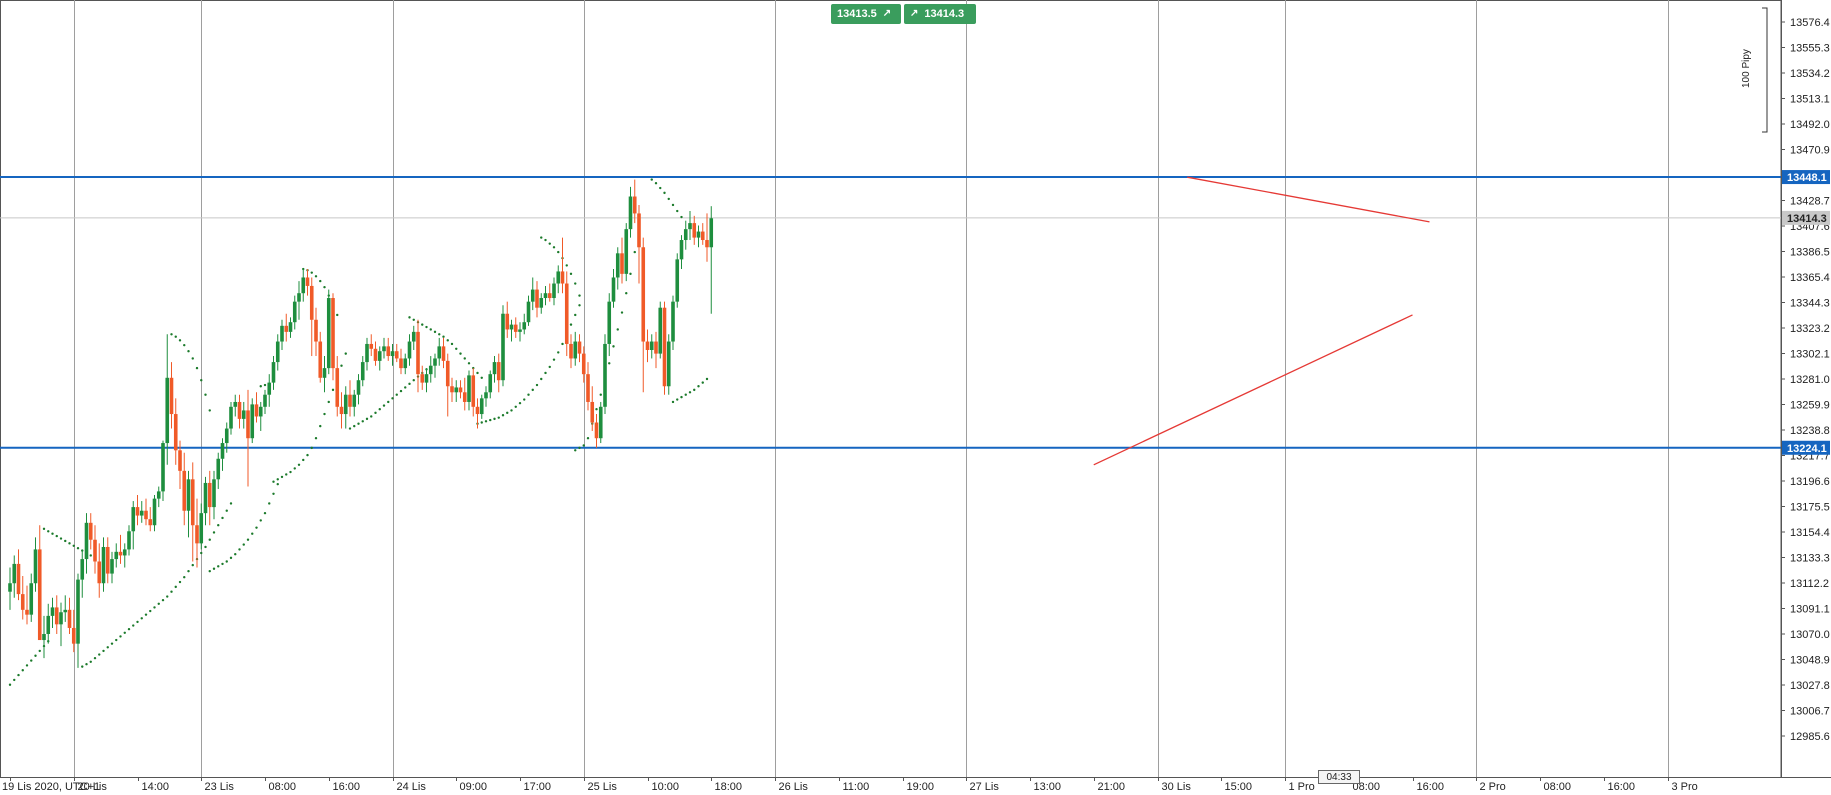  Describe the element at coordinates (866, 14) in the screenshot. I see `bid-quote-button: 13413.5 ↗` at that location.